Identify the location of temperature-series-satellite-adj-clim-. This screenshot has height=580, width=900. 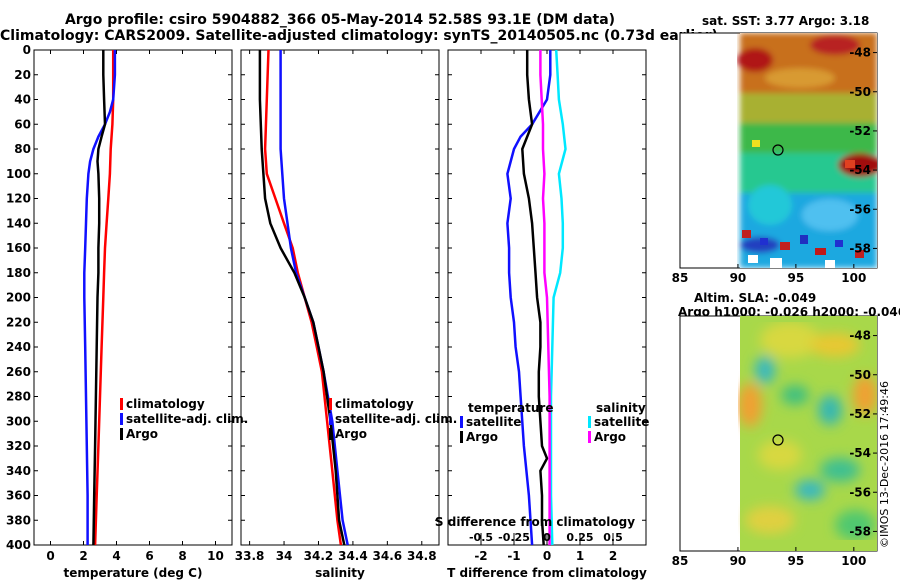
(100, 297).